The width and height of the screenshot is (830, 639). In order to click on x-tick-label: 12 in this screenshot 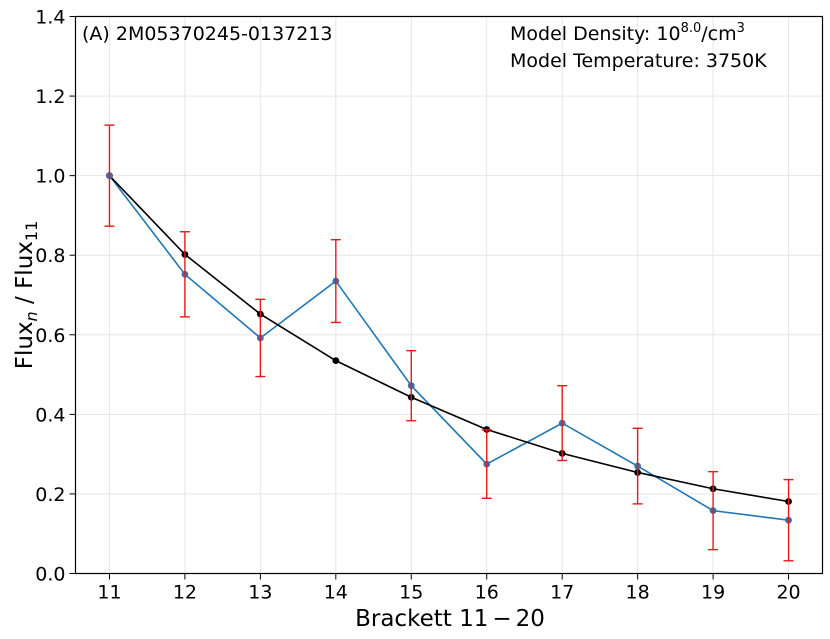, I will do `click(185, 593)`.